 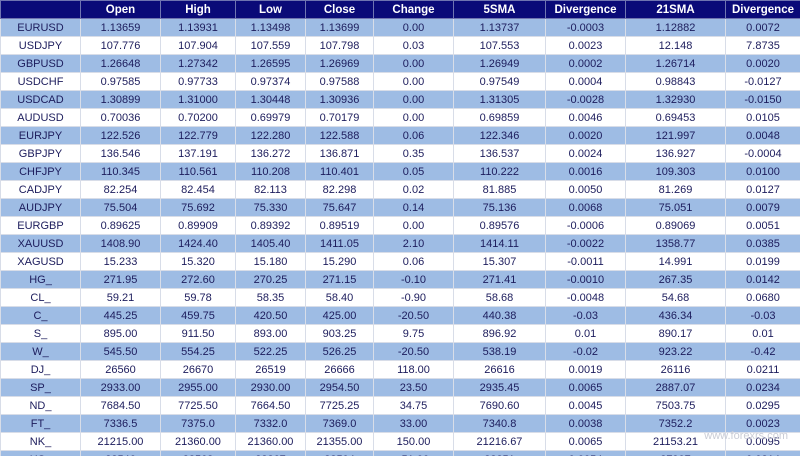 I want to click on value-cell: 0.0680, so click(x=762, y=297).